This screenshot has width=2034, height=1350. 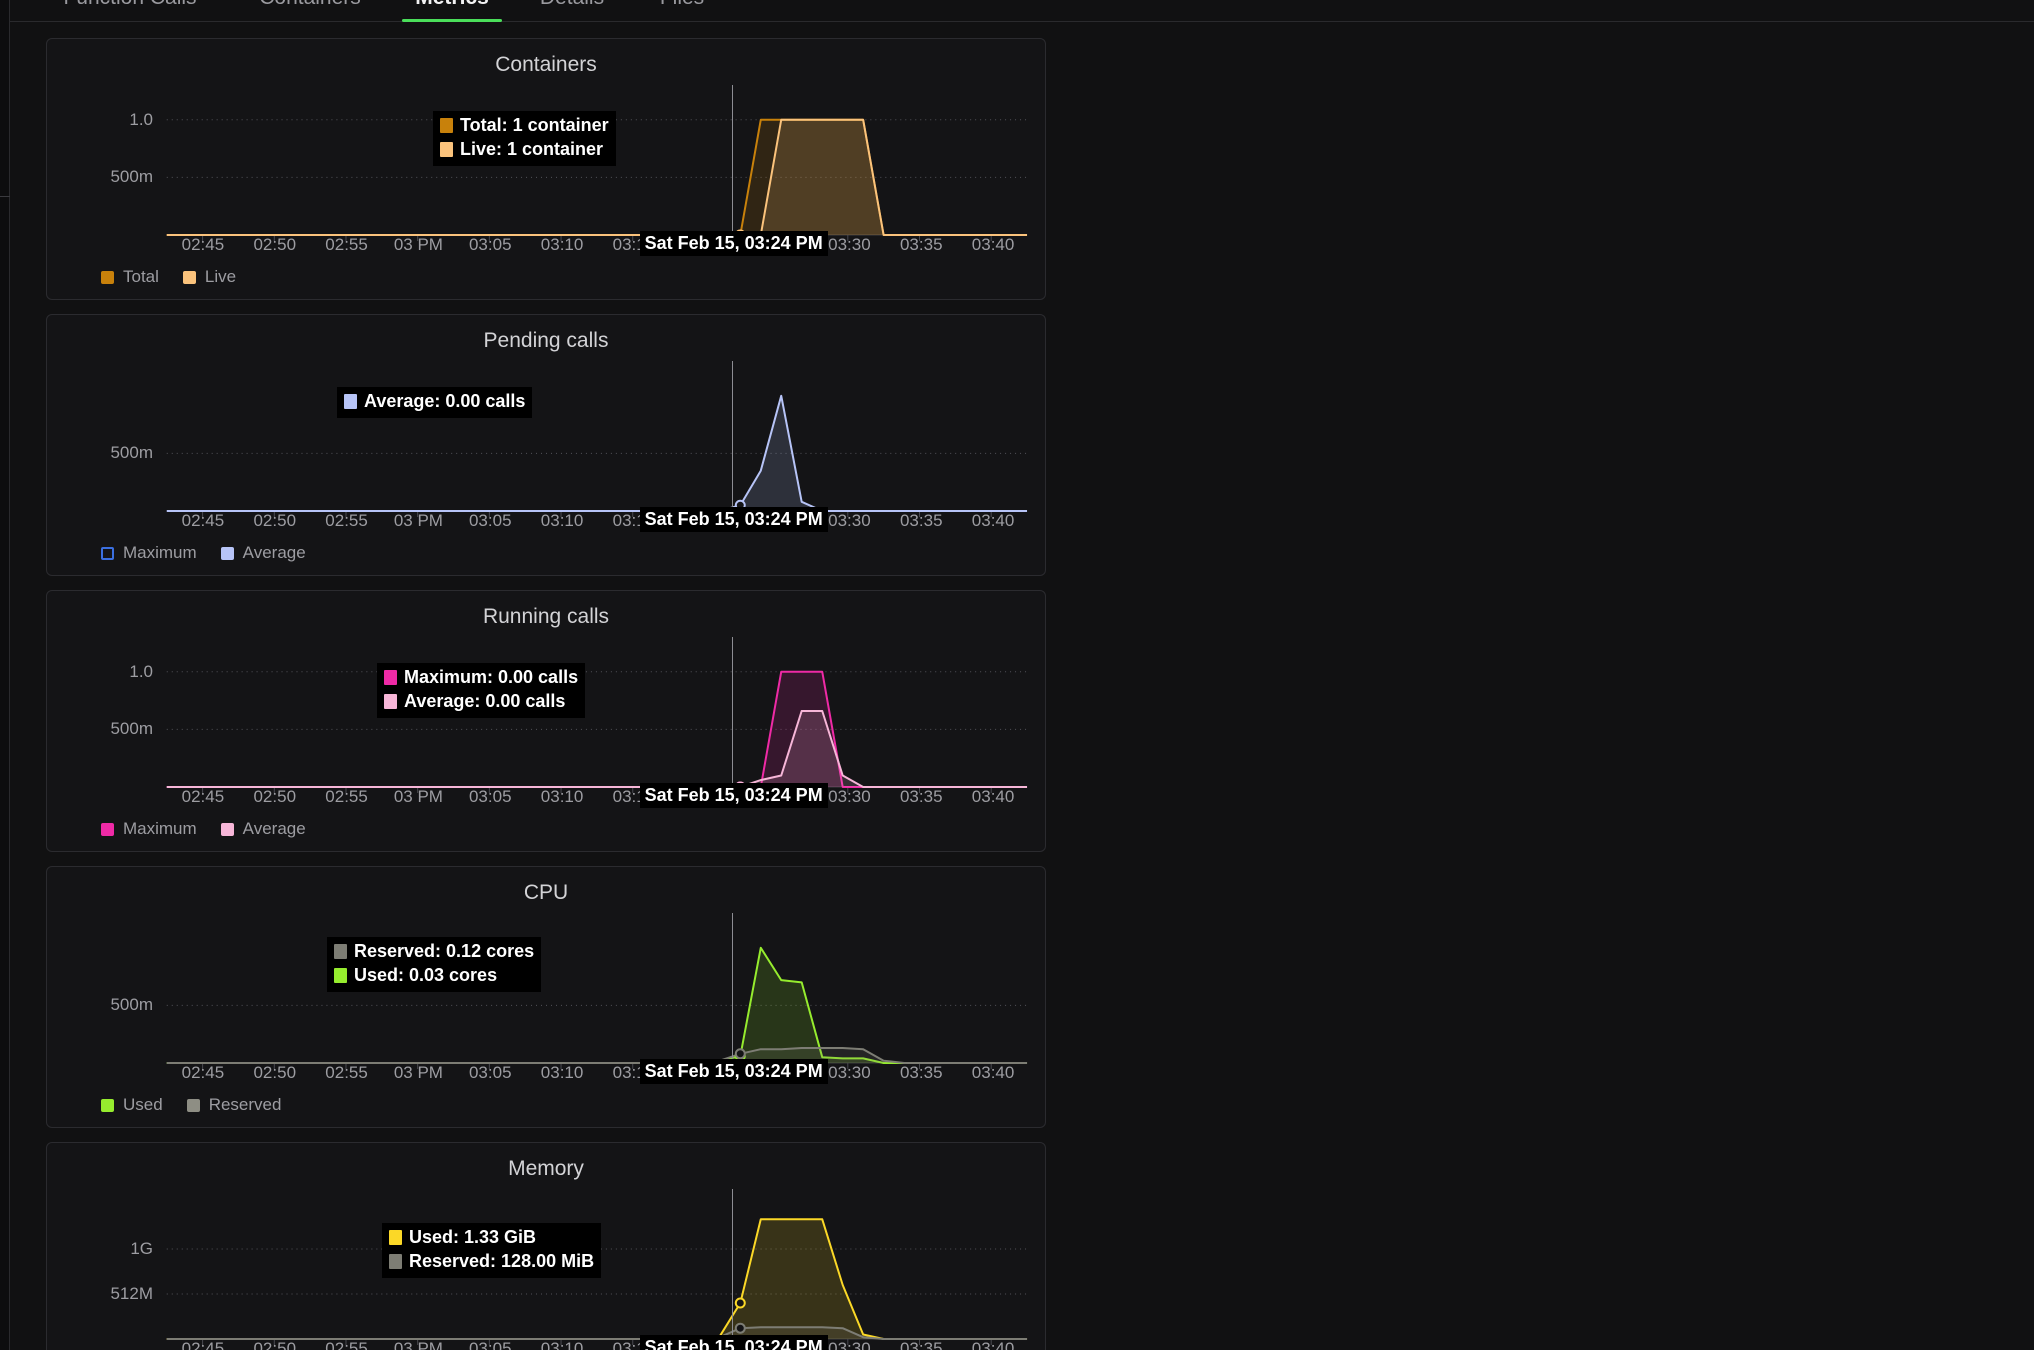 What do you see at coordinates (452, 20) in the screenshot?
I see `tab-active-underline` at bounding box center [452, 20].